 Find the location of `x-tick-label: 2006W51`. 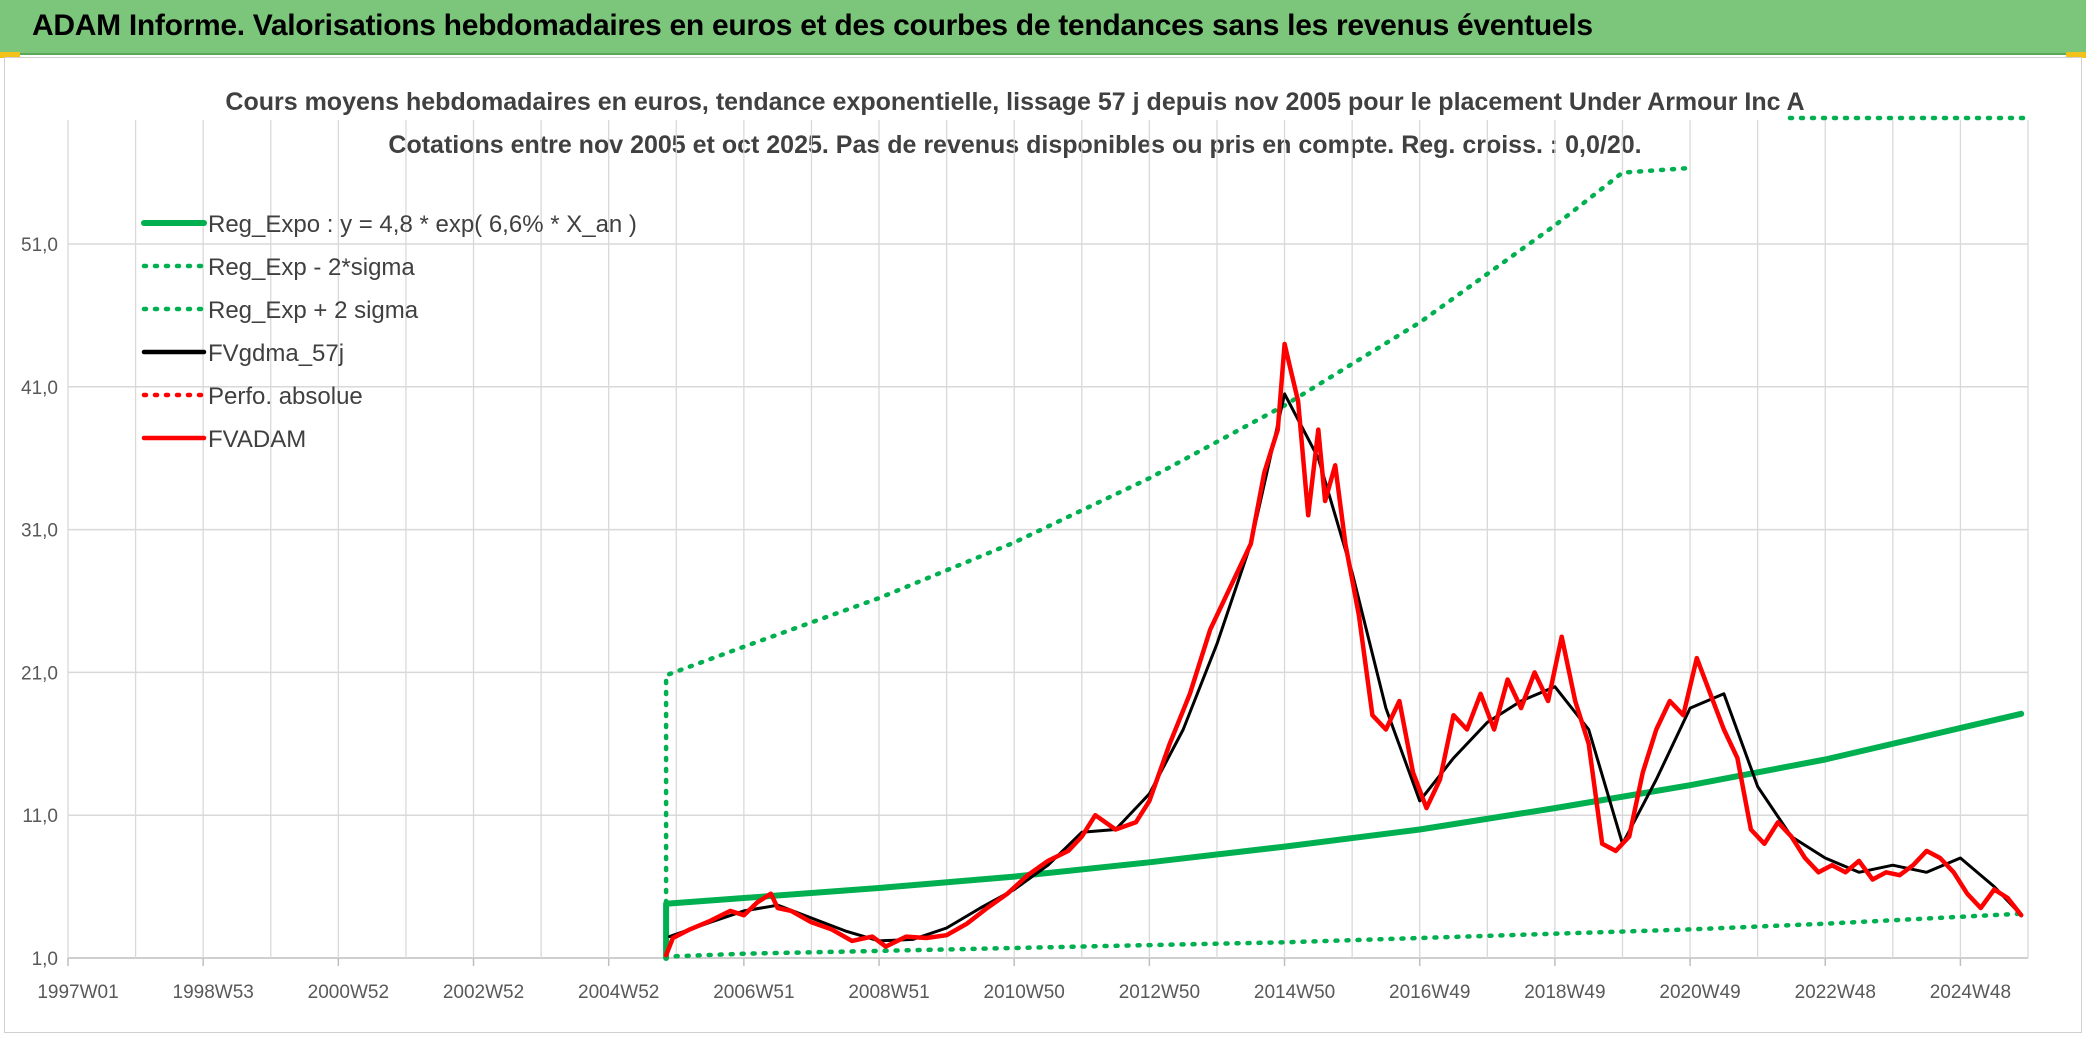

x-tick-label: 2006W51 is located at coordinates (753, 992).